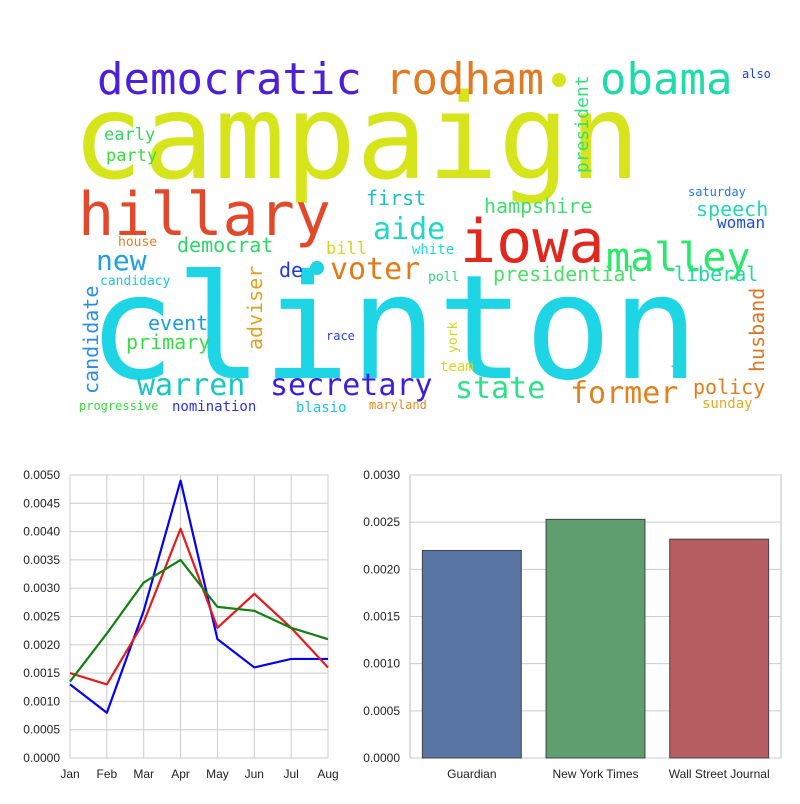 This screenshot has width=800, height=804. What do you see at coordinates (129, 135) in the screenshot?
I see `word-early: early` at bounding box center [129, 135].